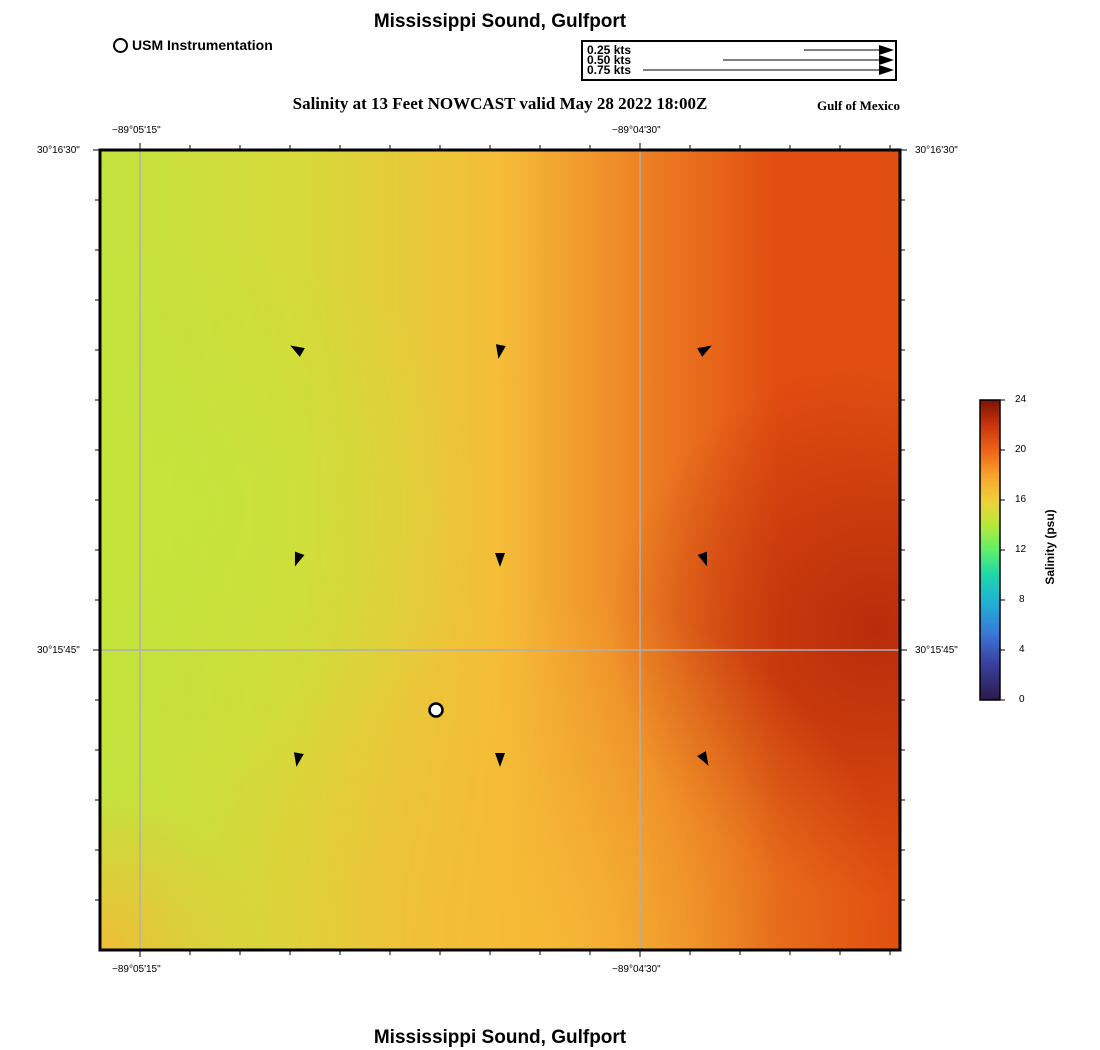 The width and height of the screenshot is (1100, 1050). I want to click on lon-tick-top-2: −89°04'30", so click(636, 130).